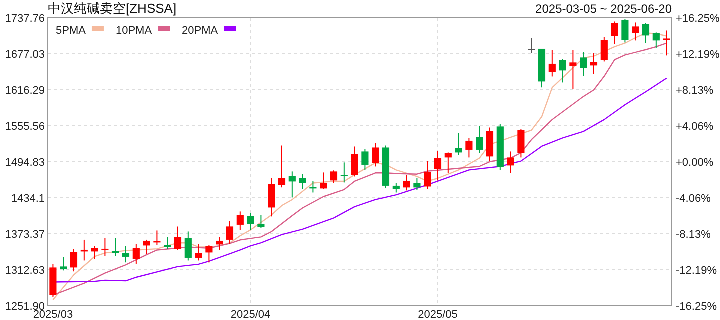  Describe the element at coordinates (28, 199) in the screenshot. I see `y-tick-label: 1434.1` at that location.